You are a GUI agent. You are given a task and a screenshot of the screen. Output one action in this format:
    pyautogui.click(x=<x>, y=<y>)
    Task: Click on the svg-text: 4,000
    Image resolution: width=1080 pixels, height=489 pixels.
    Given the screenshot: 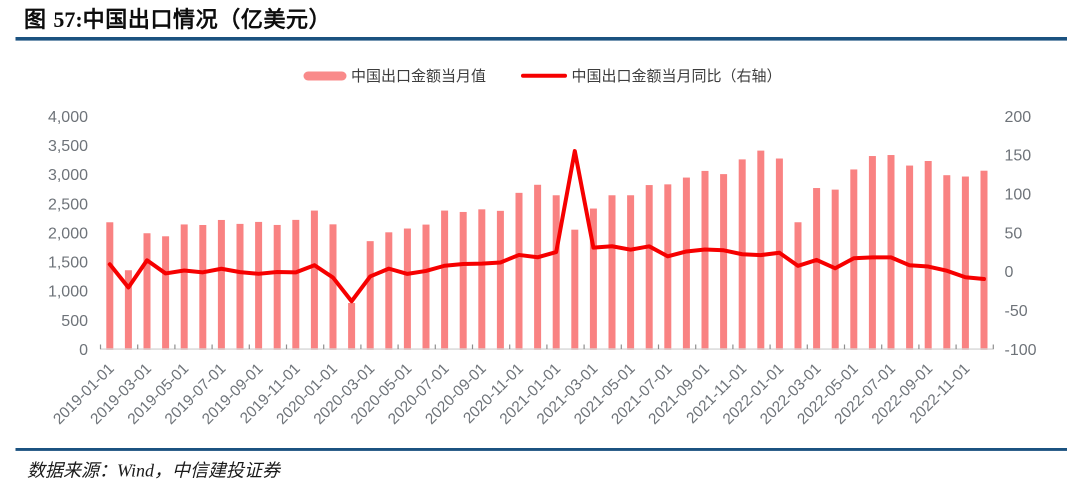 What is the action you would take?
    pyautogui.click(x=68, y=117)
    